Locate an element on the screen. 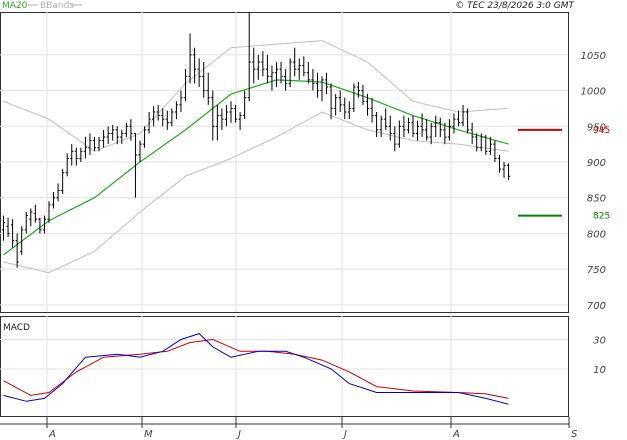 Image resolution: width=627 pixels, height=440 pixels. price-tick-label: 950 is located at coordinates (596, 127).